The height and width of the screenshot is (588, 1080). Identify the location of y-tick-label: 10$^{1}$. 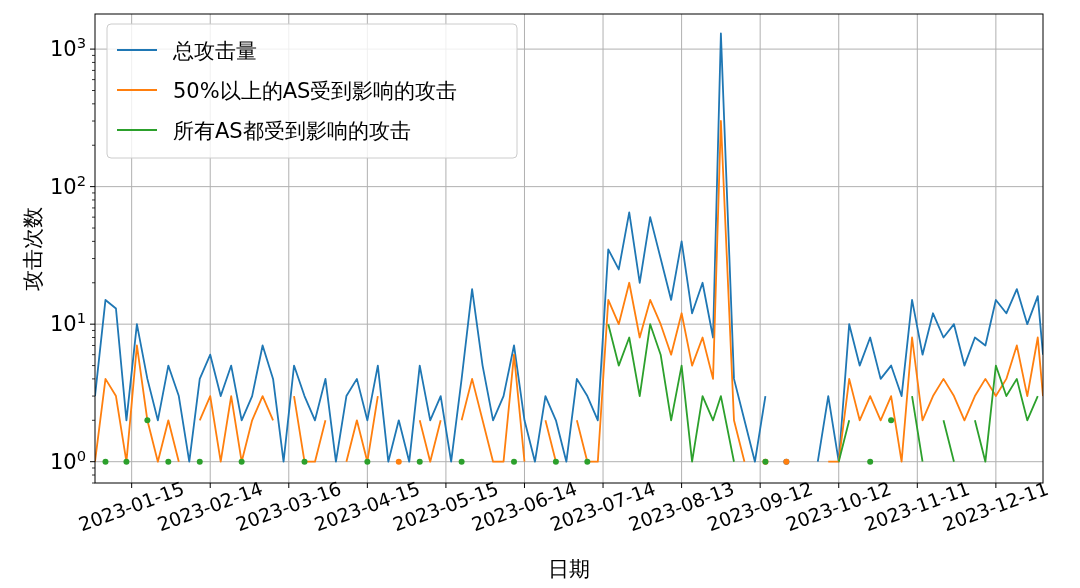
(67, 322).